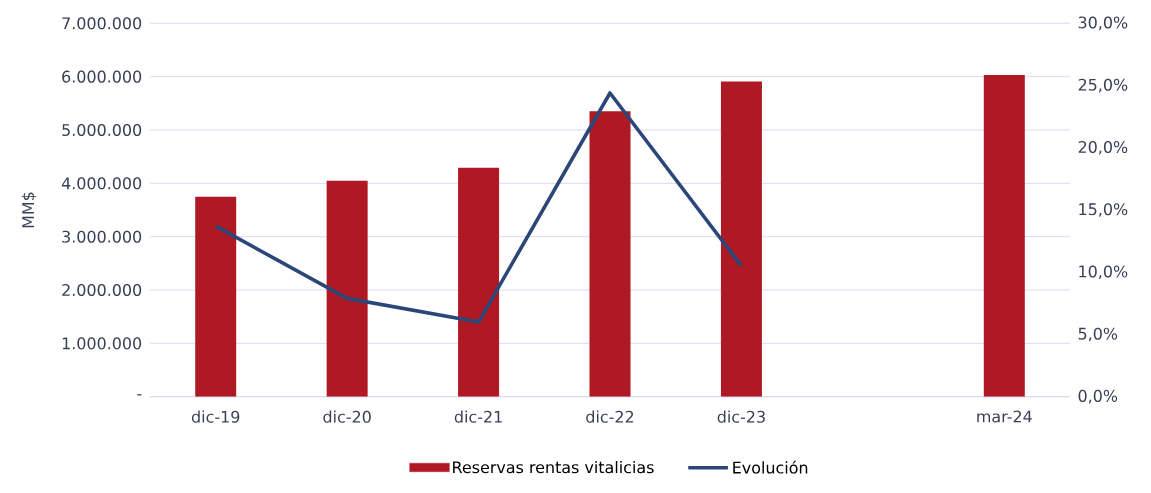 The image size is (1151, 493). Describe the element at coordinates (610, 416) in the screenshot. I see `x-tick-label: dic-22` at that location.